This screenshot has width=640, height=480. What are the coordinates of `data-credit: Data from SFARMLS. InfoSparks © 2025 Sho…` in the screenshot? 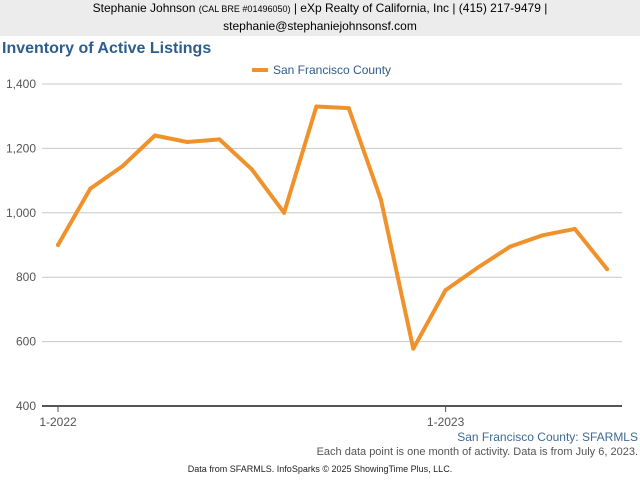 It's located at (320, 469).